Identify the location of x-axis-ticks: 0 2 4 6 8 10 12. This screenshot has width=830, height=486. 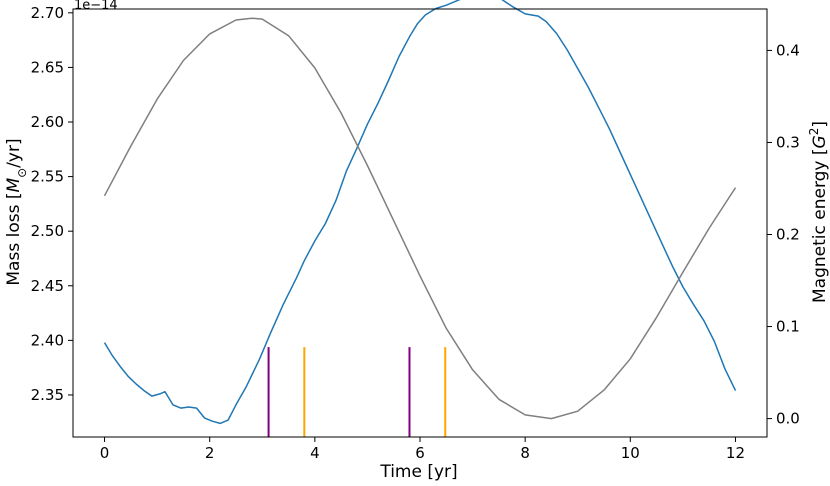
(422, 449).